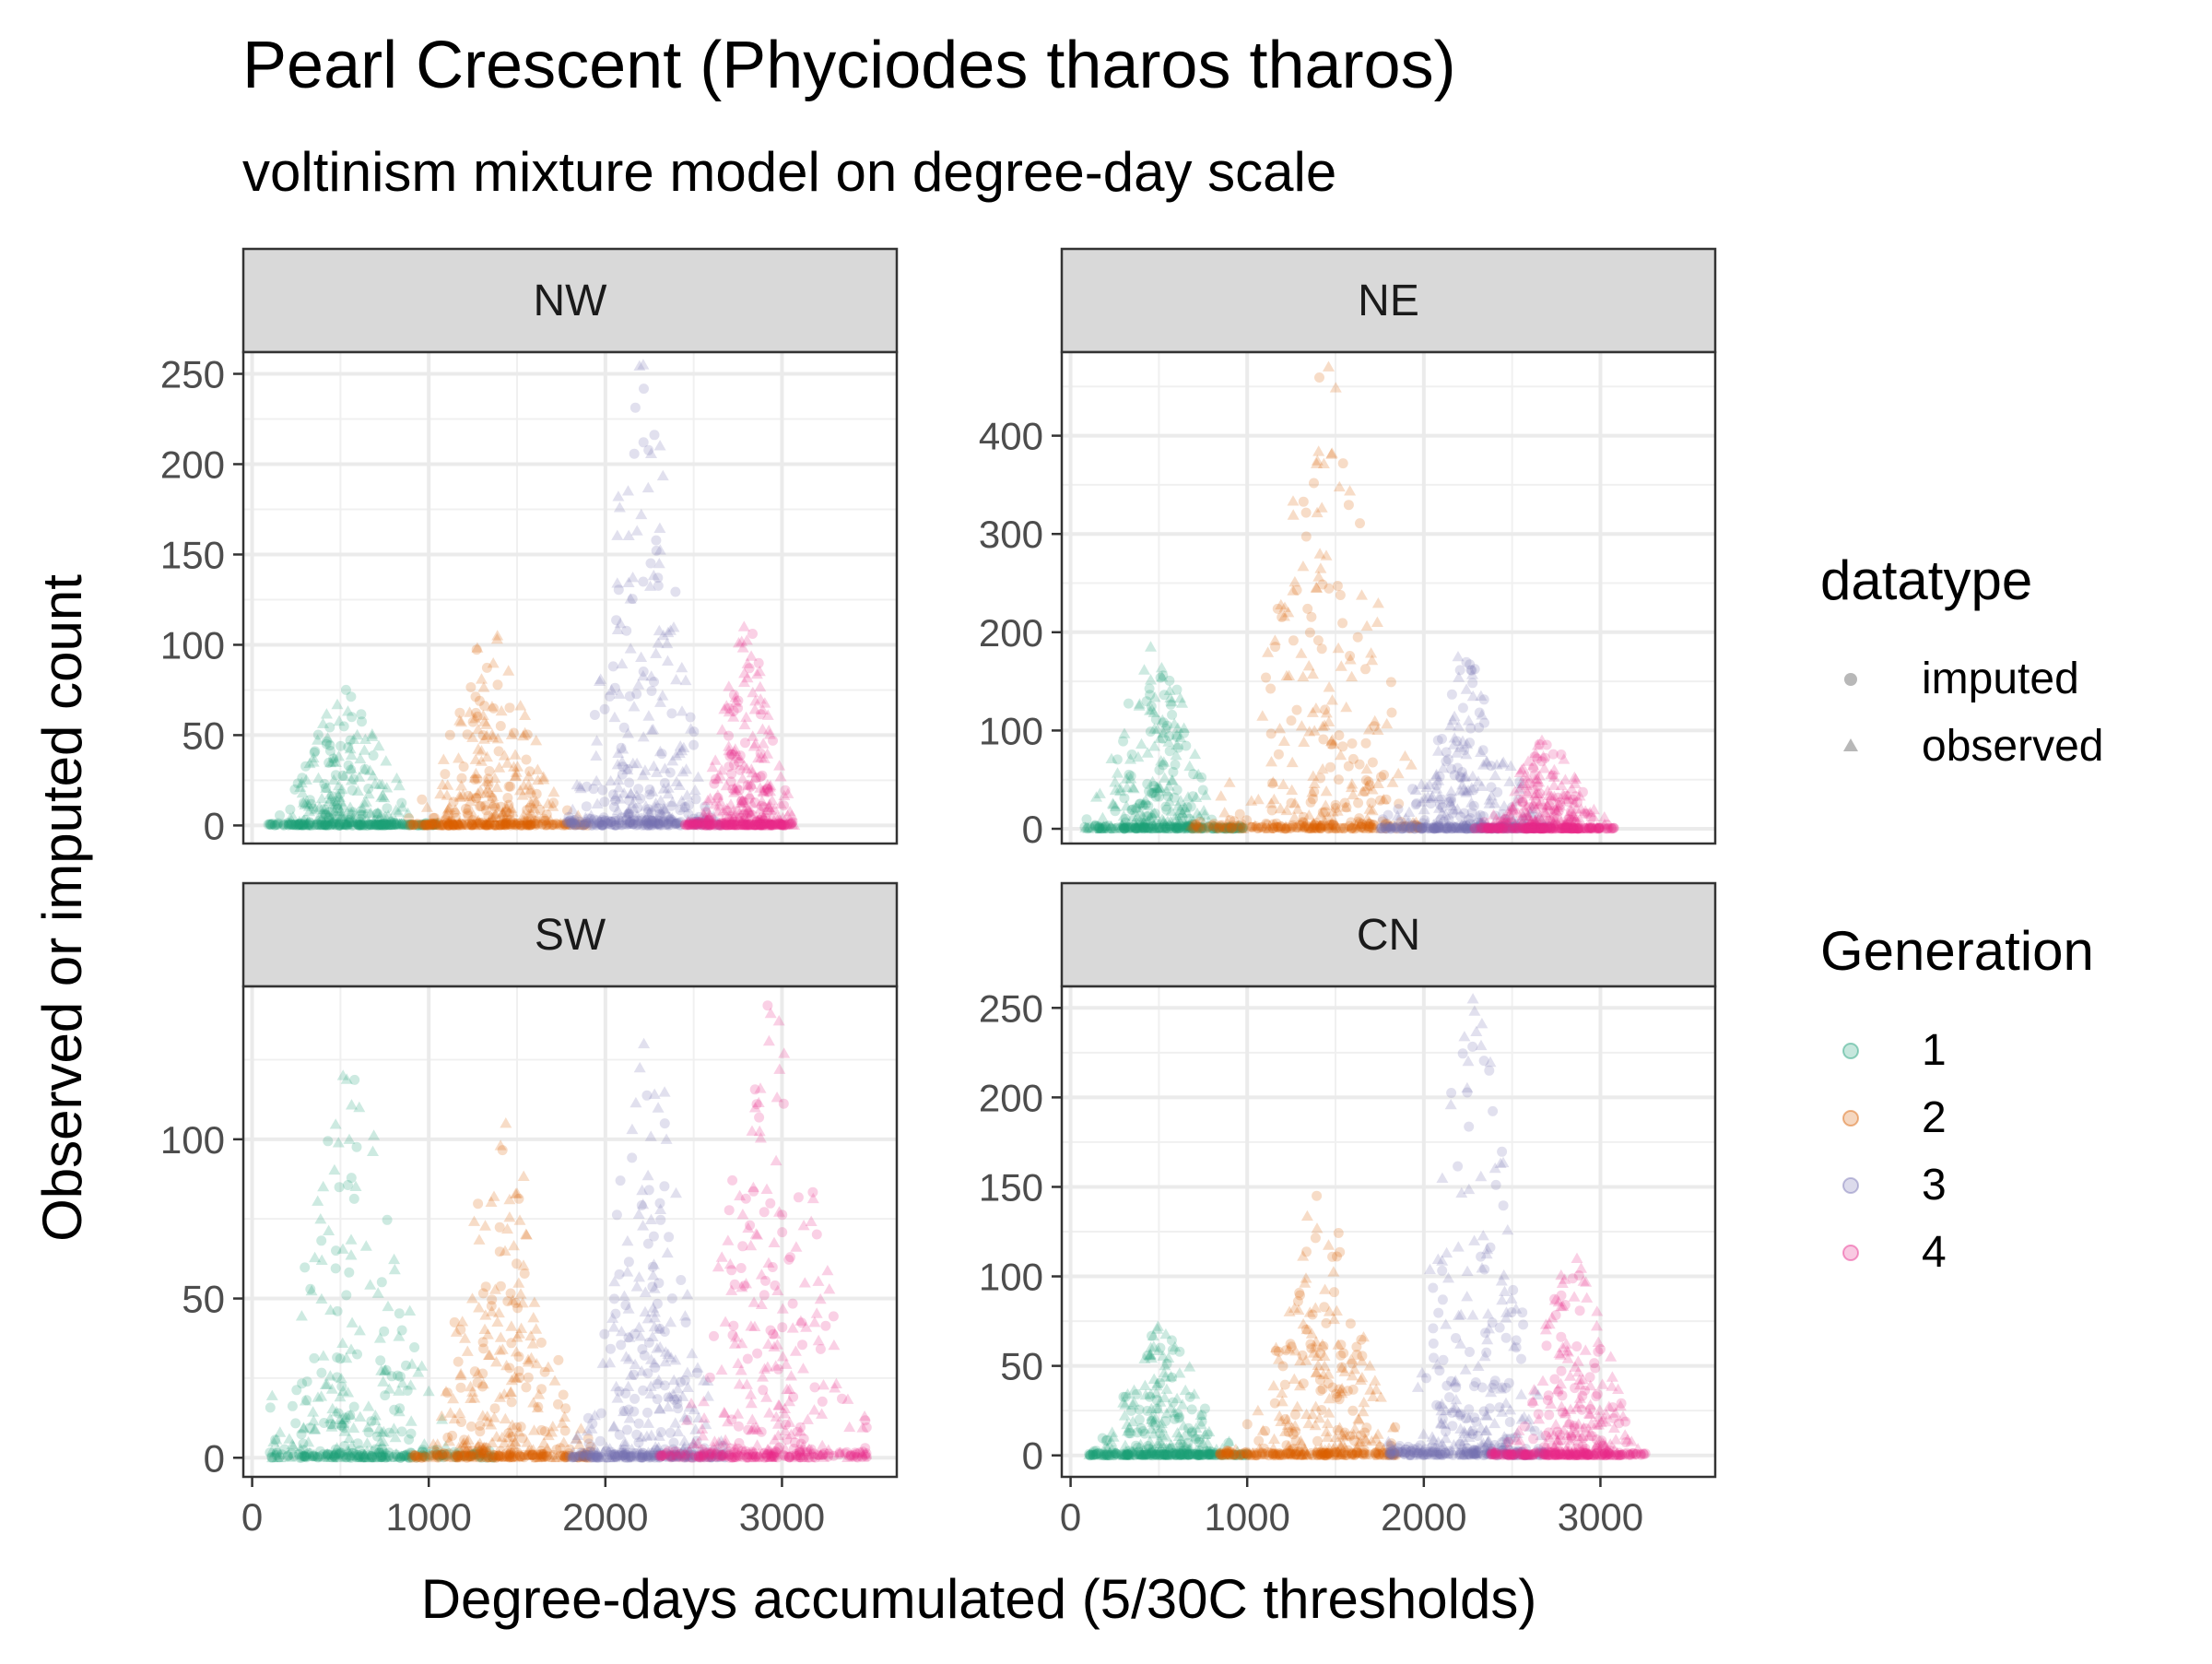 This screenshot has width=2212, height=1664. I want to click on y-tick-label: 250, so click(192, 374).